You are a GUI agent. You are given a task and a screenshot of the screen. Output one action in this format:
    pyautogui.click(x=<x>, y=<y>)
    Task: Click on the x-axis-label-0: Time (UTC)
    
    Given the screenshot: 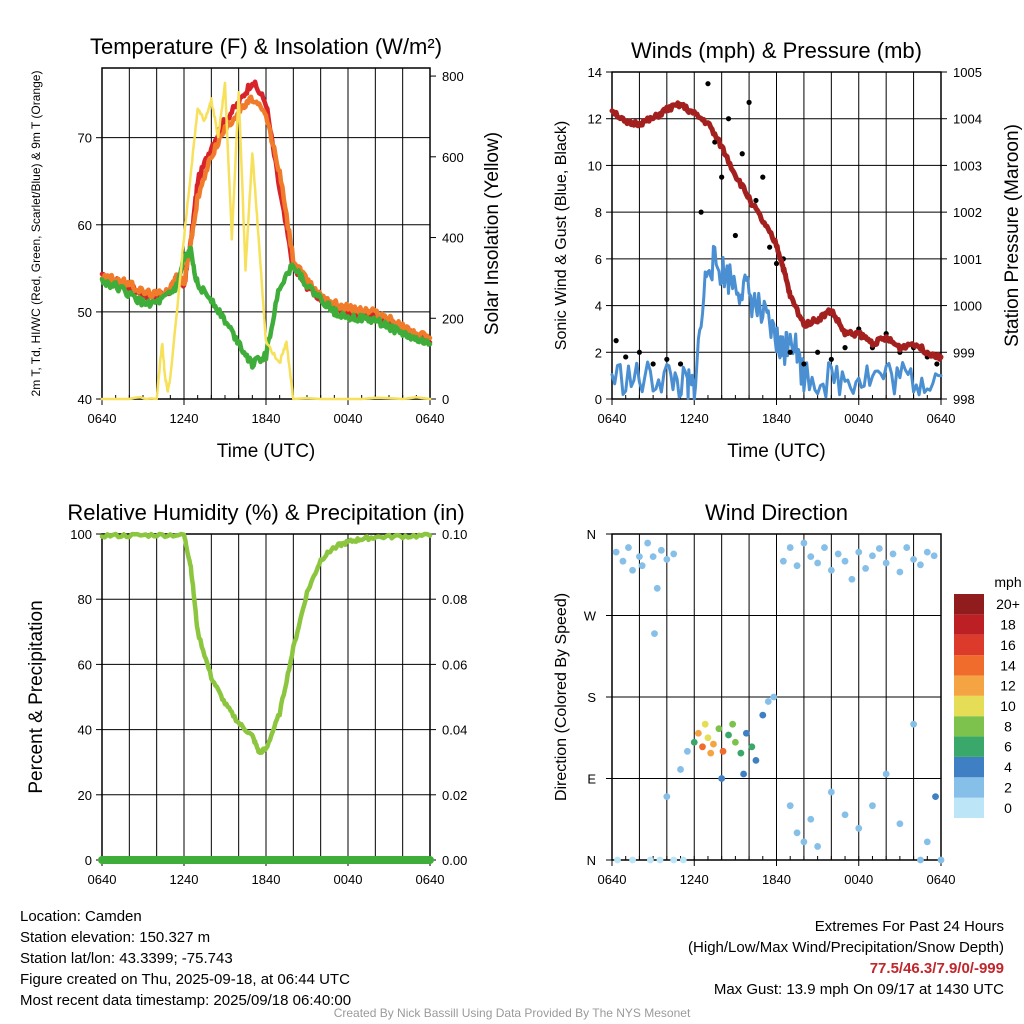 What is the action you would take?
    pyautogui.click(x=266, y=451)
    